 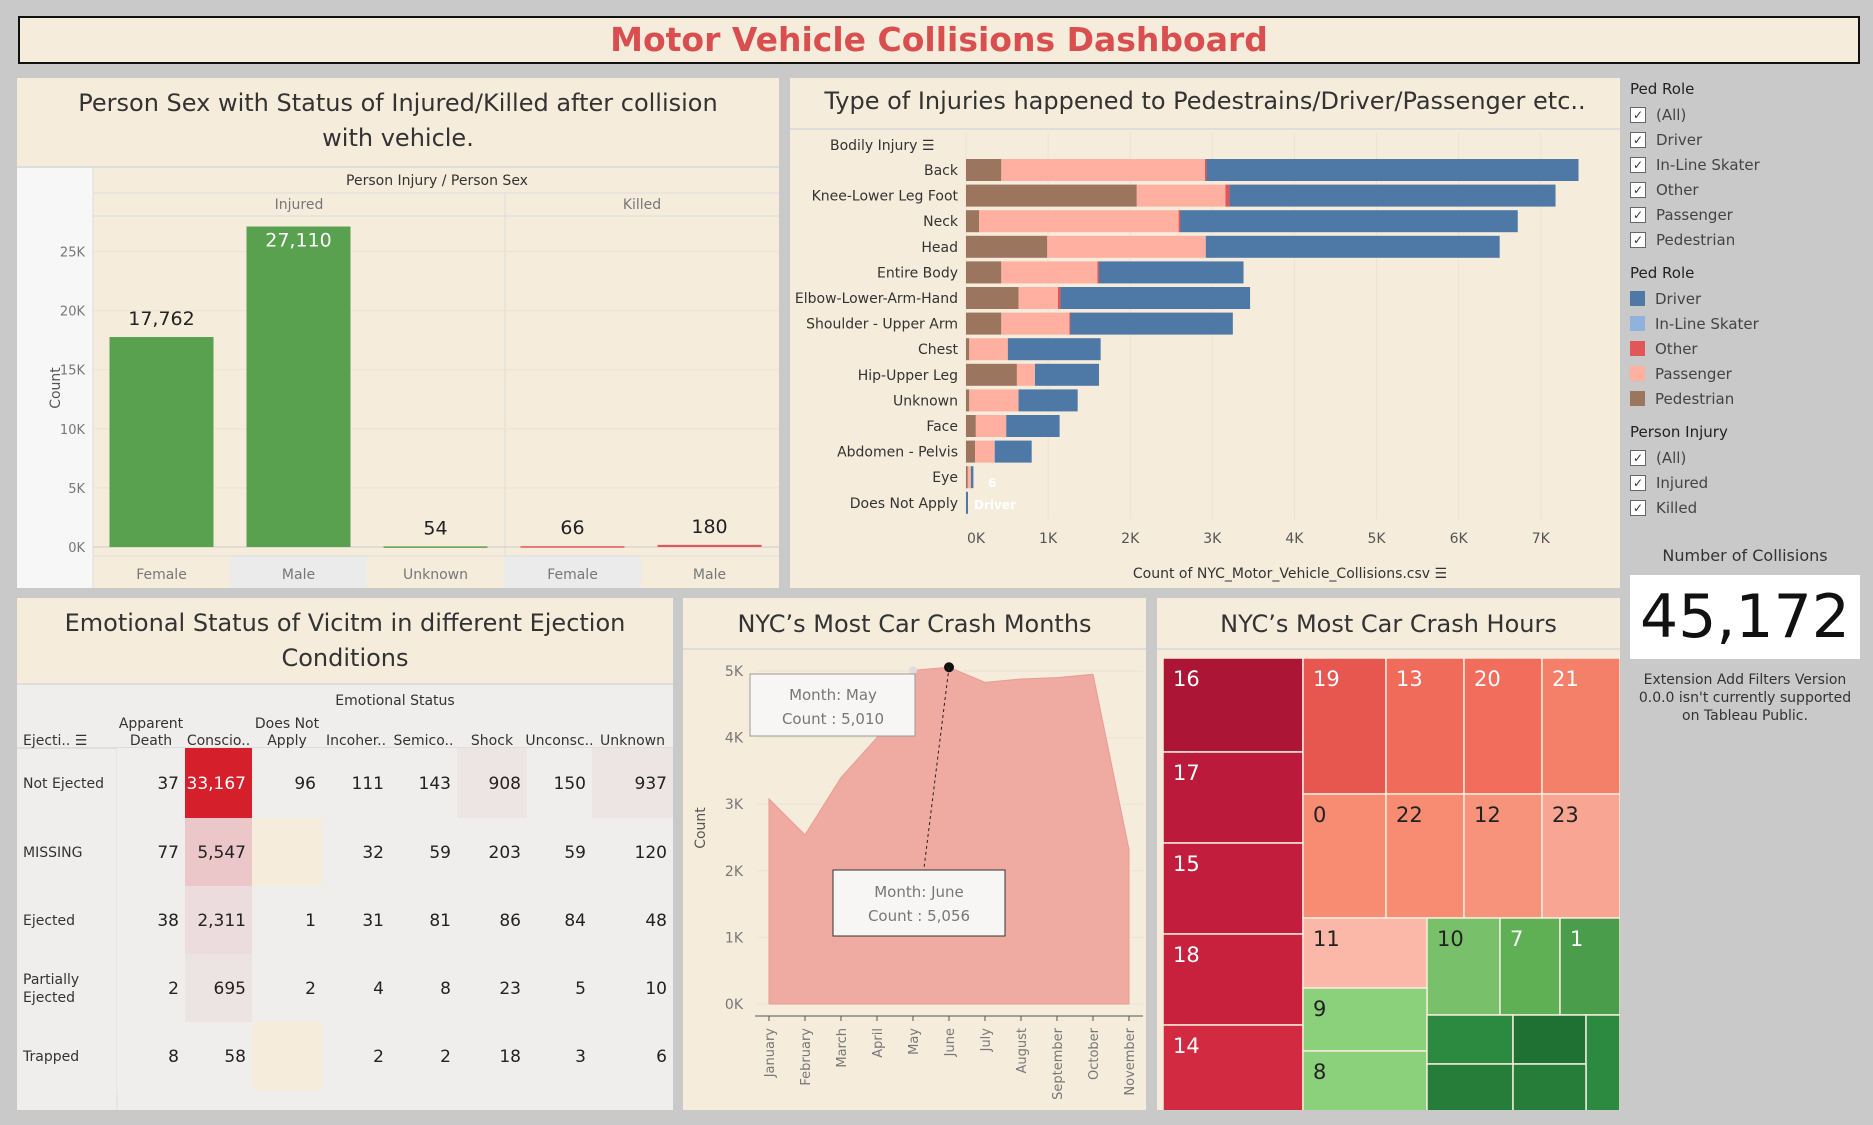 What do you see at coordinates (1677, 189) in the screenshot?
I see `option-label: Other` at bounding box center [1677, 189].